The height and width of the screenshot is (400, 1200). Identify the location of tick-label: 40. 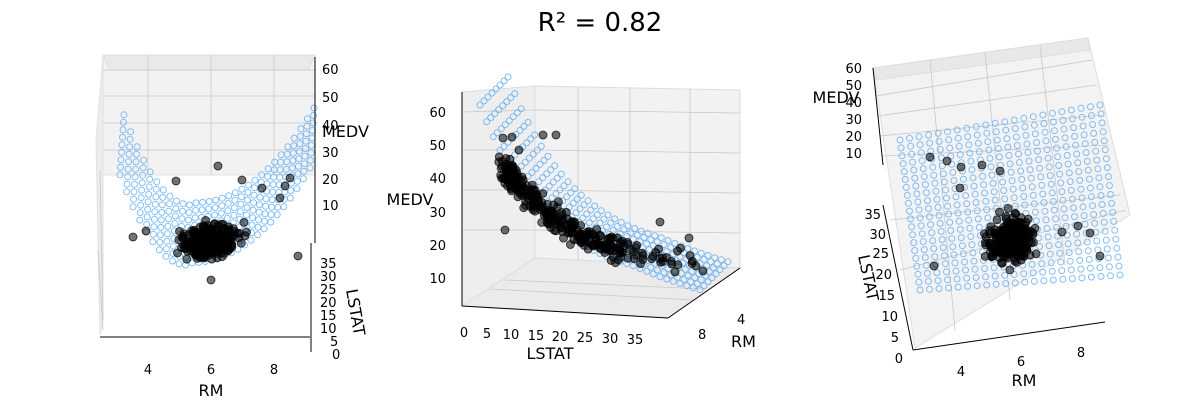
(330, 126).